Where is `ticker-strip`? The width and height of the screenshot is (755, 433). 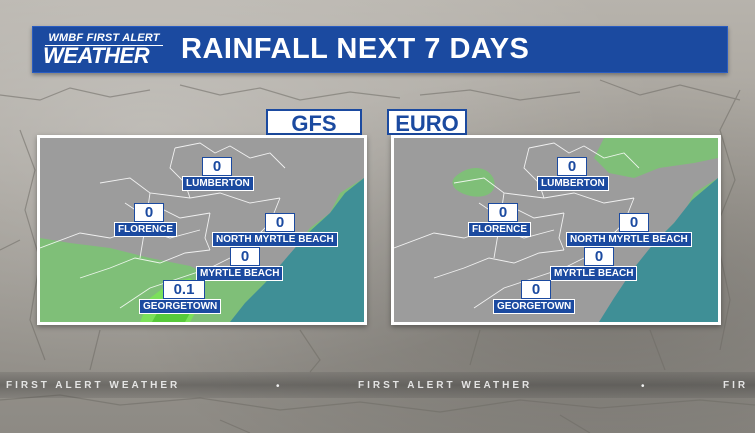
ticker-strip is located at coordinates (377, 385).